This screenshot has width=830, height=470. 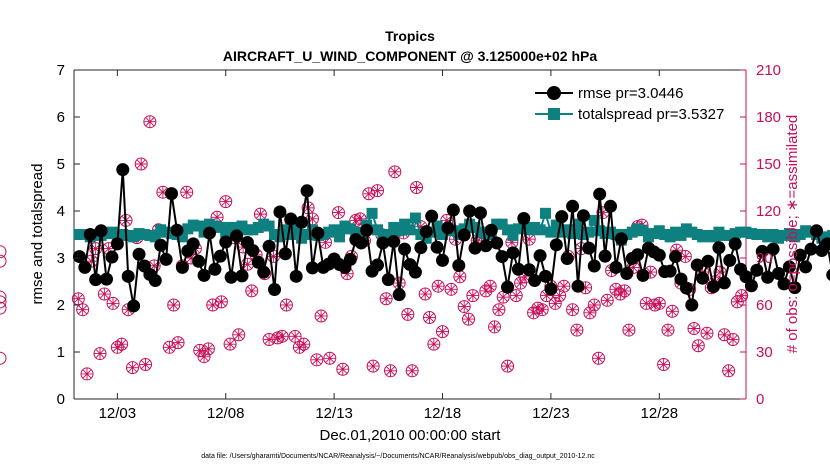 I want to click on obs-possible-marker, so click(x=3, y=302).